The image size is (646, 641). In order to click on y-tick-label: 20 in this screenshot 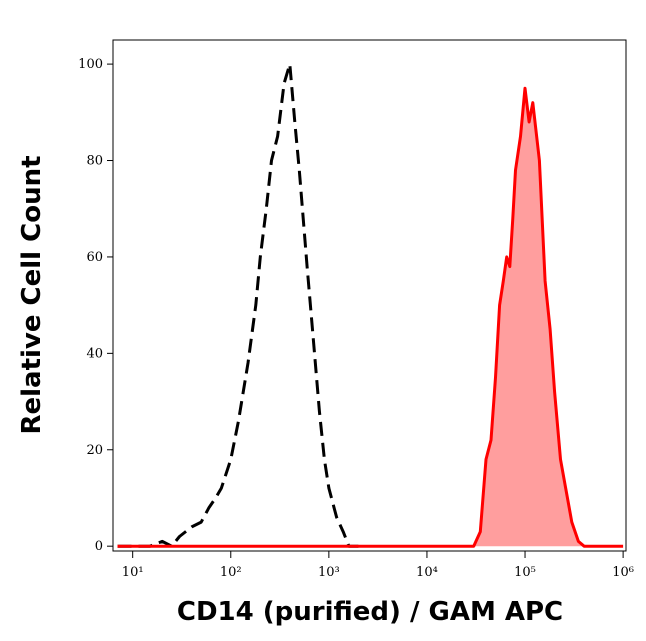, I will do `click(94, 450)`.